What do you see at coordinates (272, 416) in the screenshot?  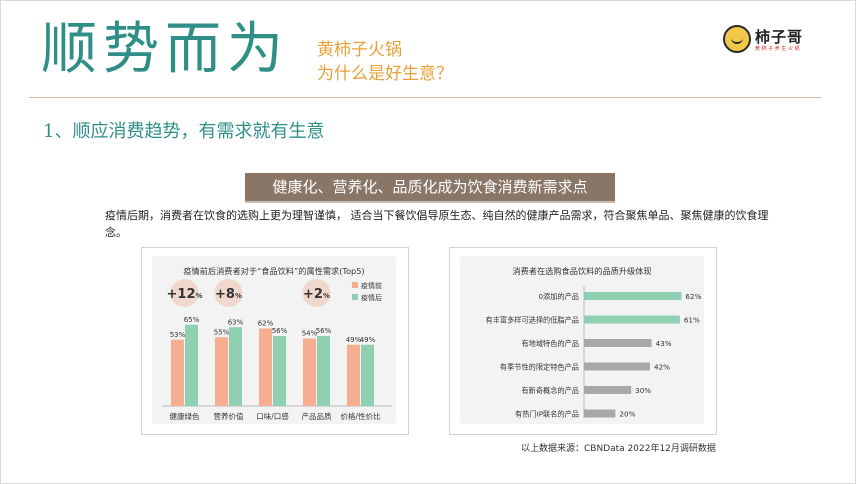 I see `x-tick-label: 口味/口感` at bounding box center [272, 416].